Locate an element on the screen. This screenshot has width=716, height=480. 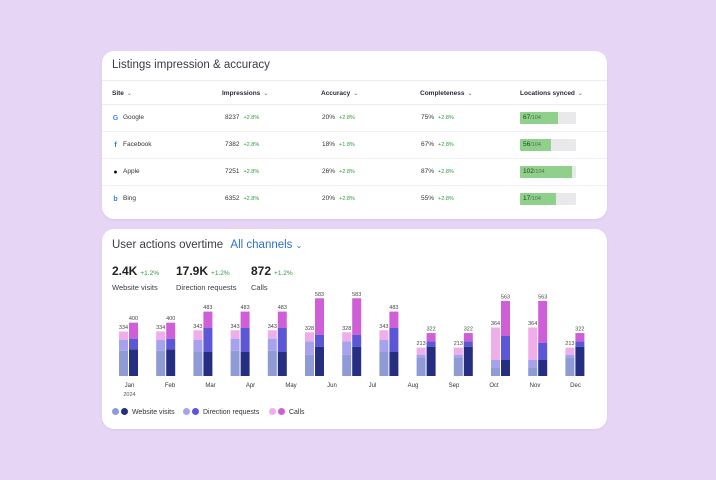
google-icon: G is located at coordinates (115, 118).